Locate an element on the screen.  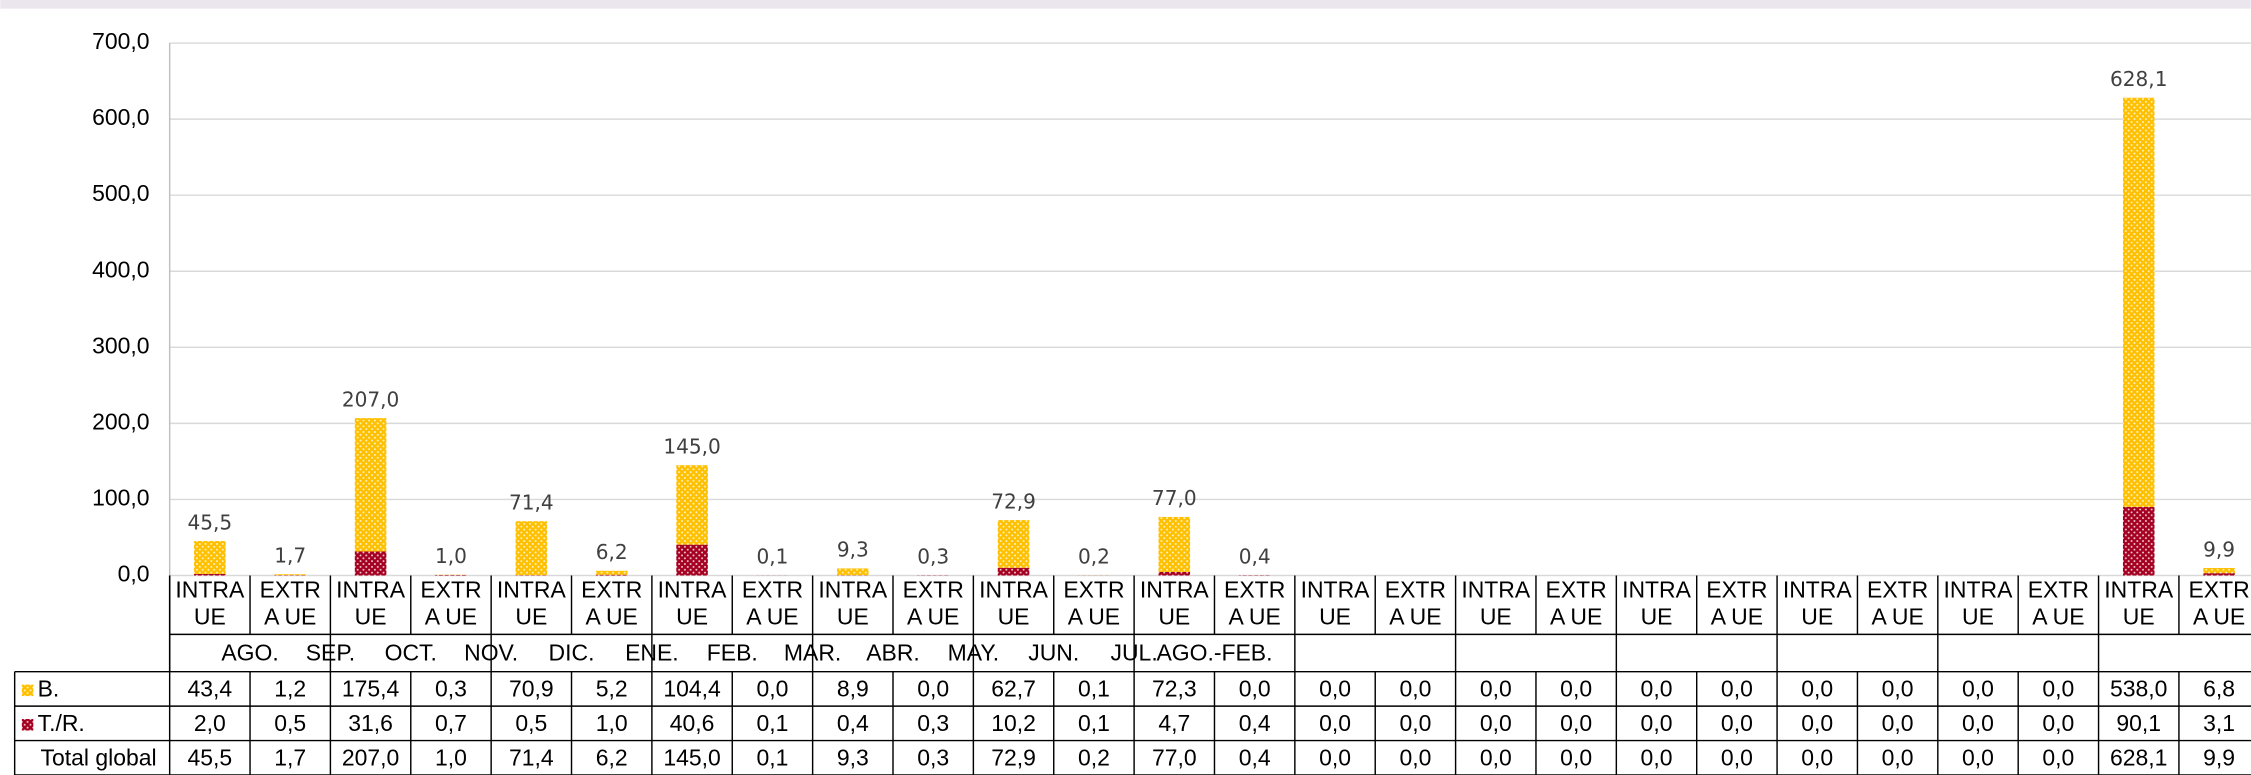
y-tick-label: 200,0 is located at coordinates (120, 421).